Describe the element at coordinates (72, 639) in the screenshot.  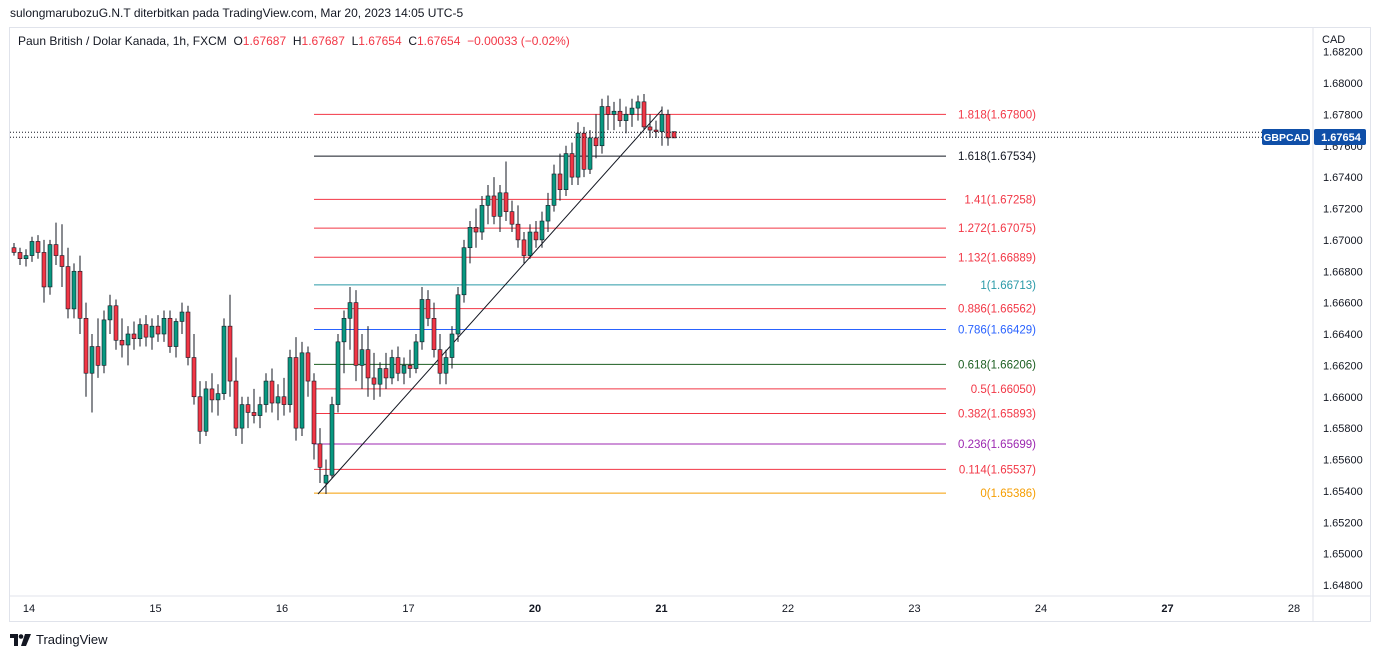
I see `footer-brand: TradingView` at that location.